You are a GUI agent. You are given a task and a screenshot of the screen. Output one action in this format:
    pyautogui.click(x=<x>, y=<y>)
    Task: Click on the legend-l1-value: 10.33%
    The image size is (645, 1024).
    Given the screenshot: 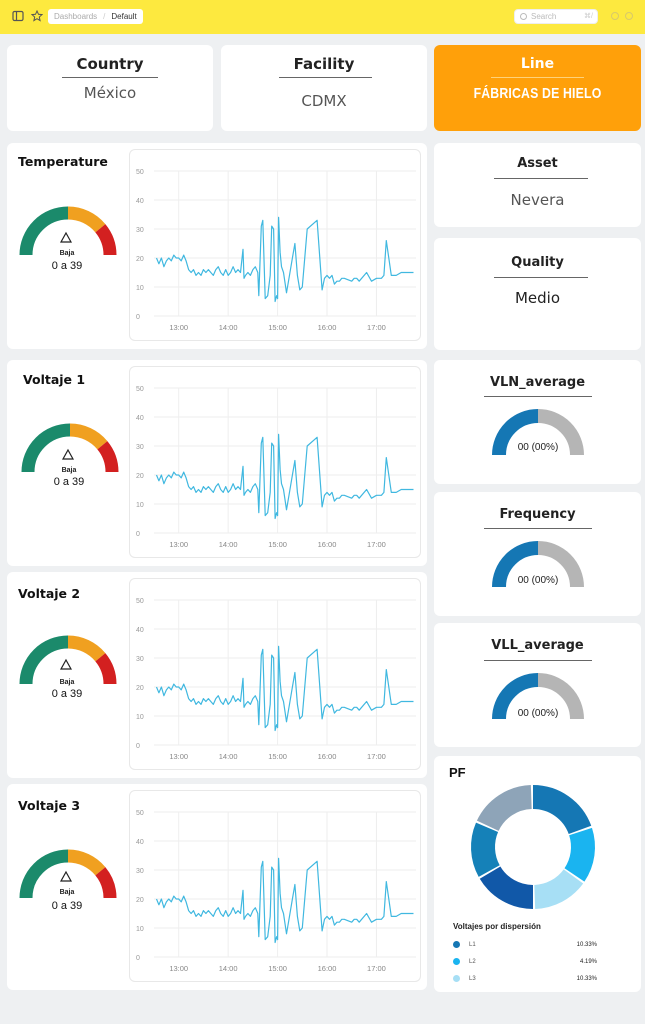 What is the action you would take?
    pyautogui.click(x=586, y=945)
    